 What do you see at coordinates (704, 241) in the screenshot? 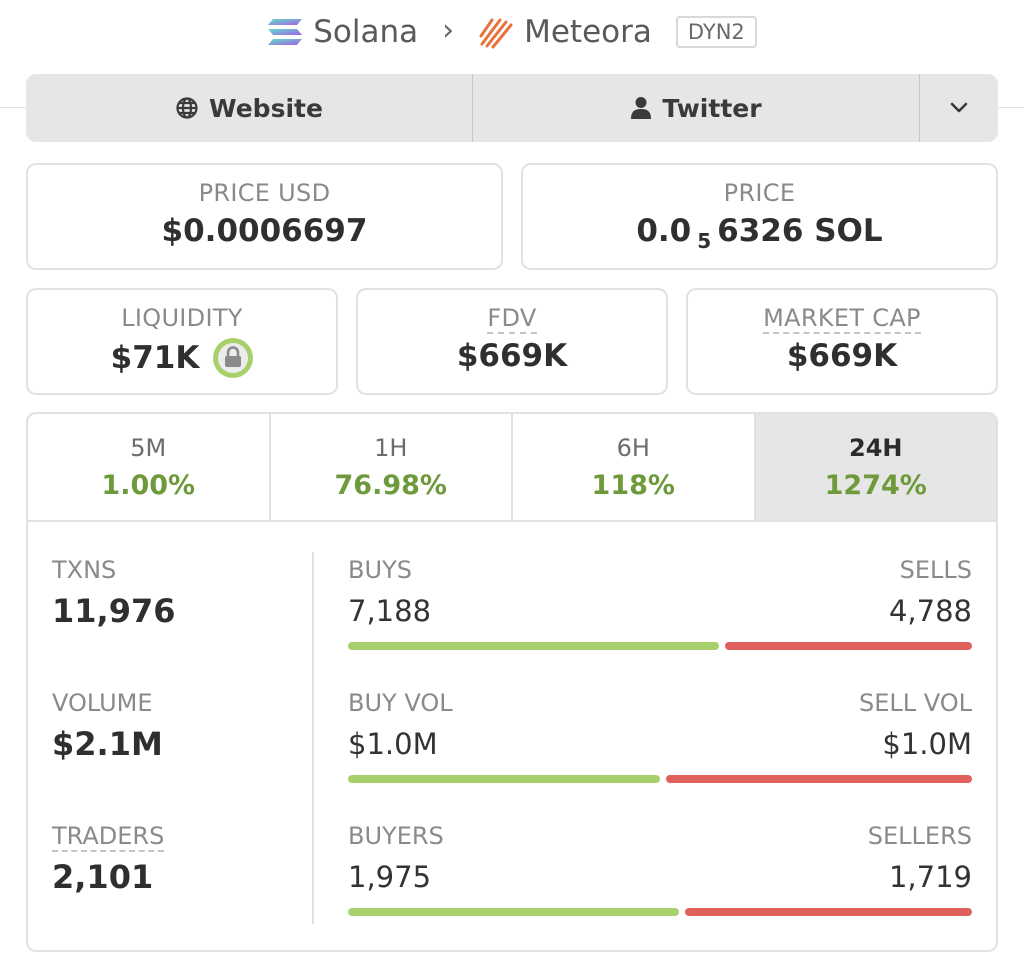
I see `price-native-zero-count: 5` at bounding box center [704, 241].